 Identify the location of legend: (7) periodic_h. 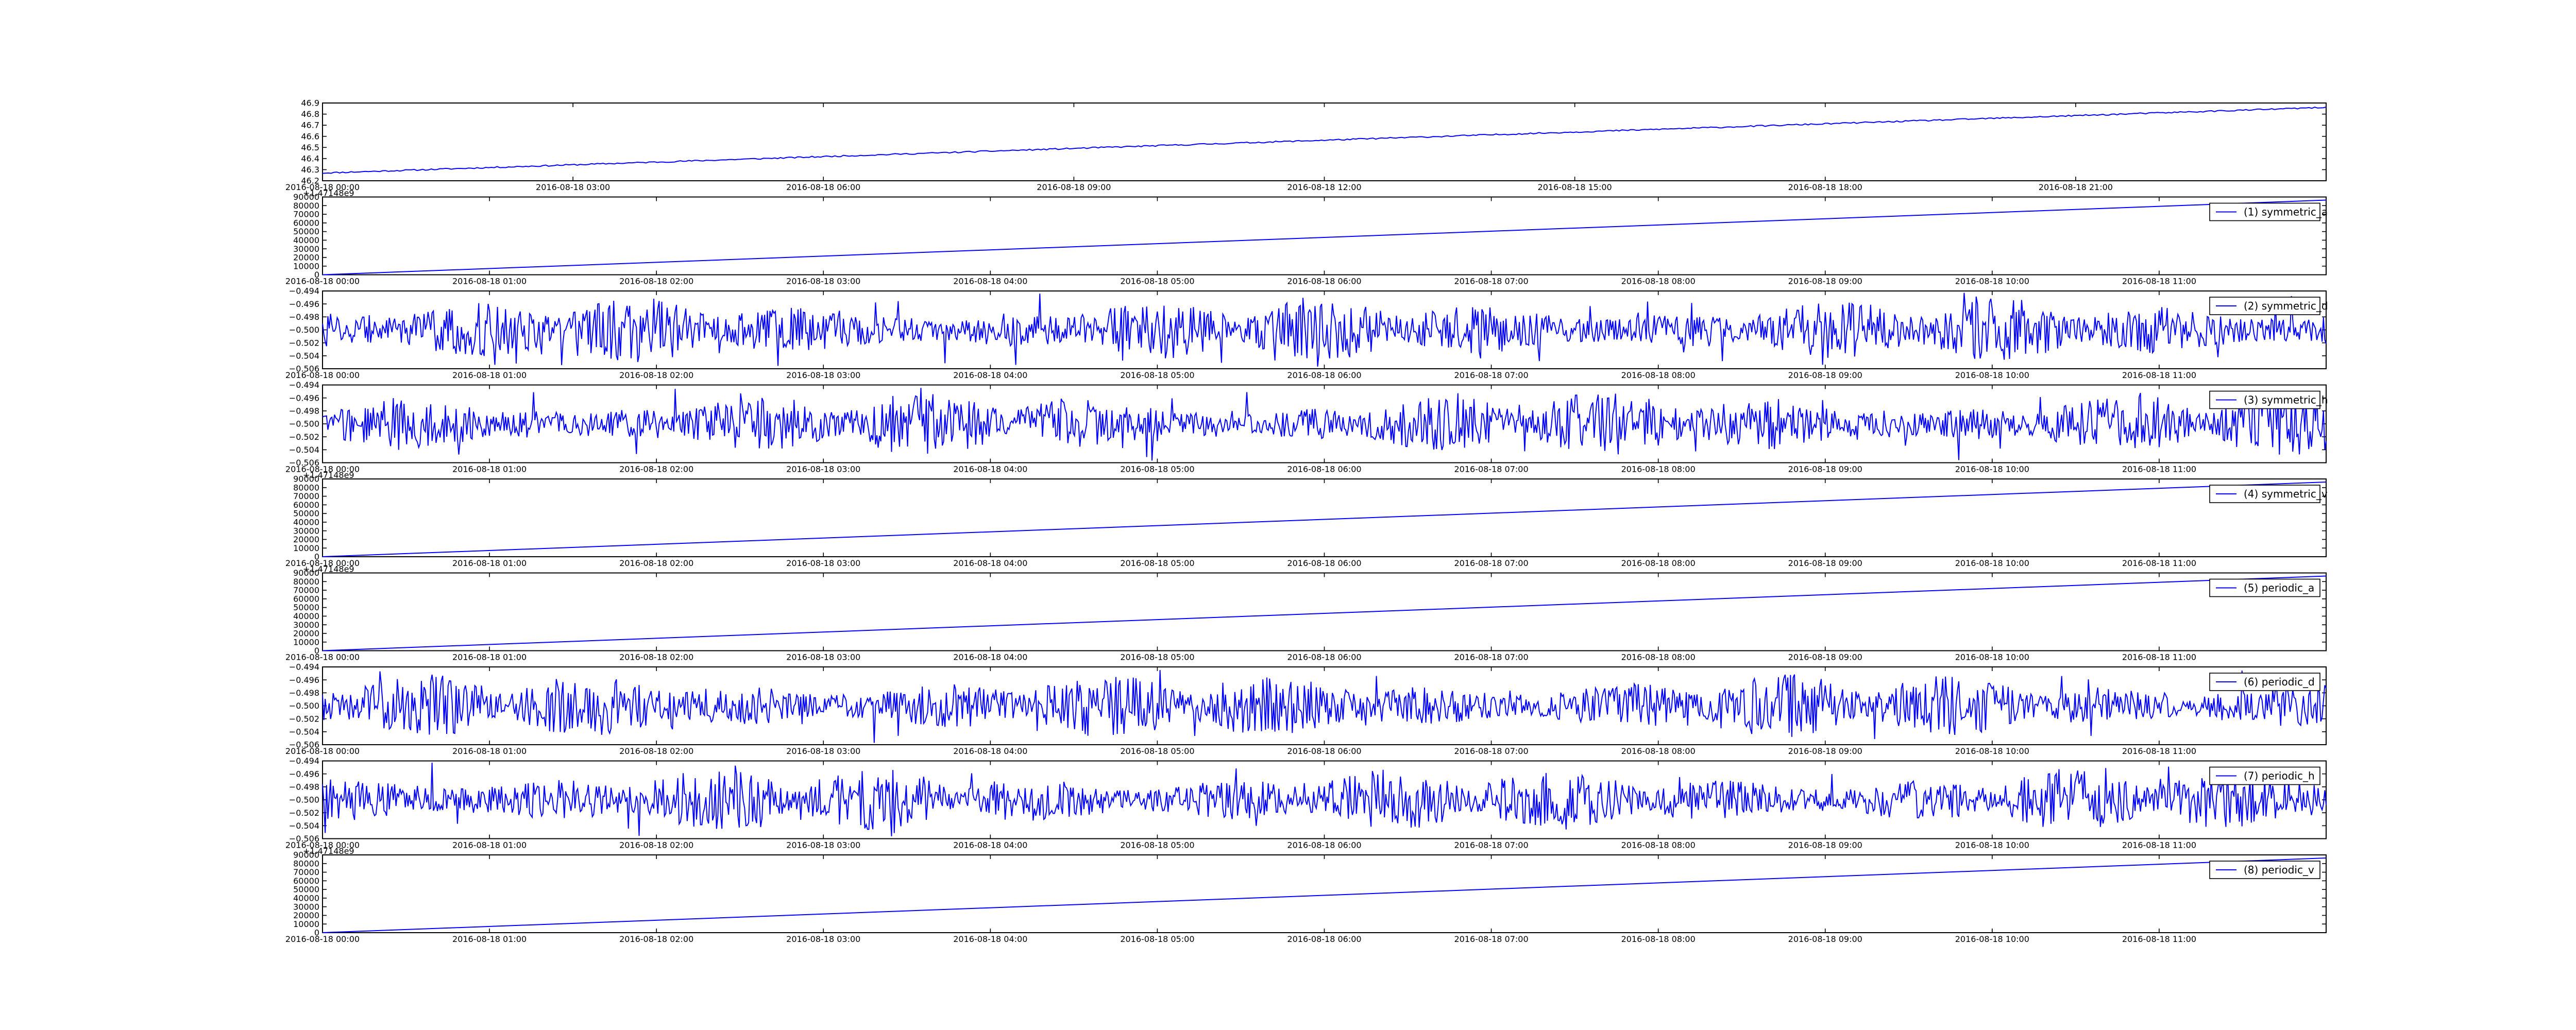
(2264, 775).